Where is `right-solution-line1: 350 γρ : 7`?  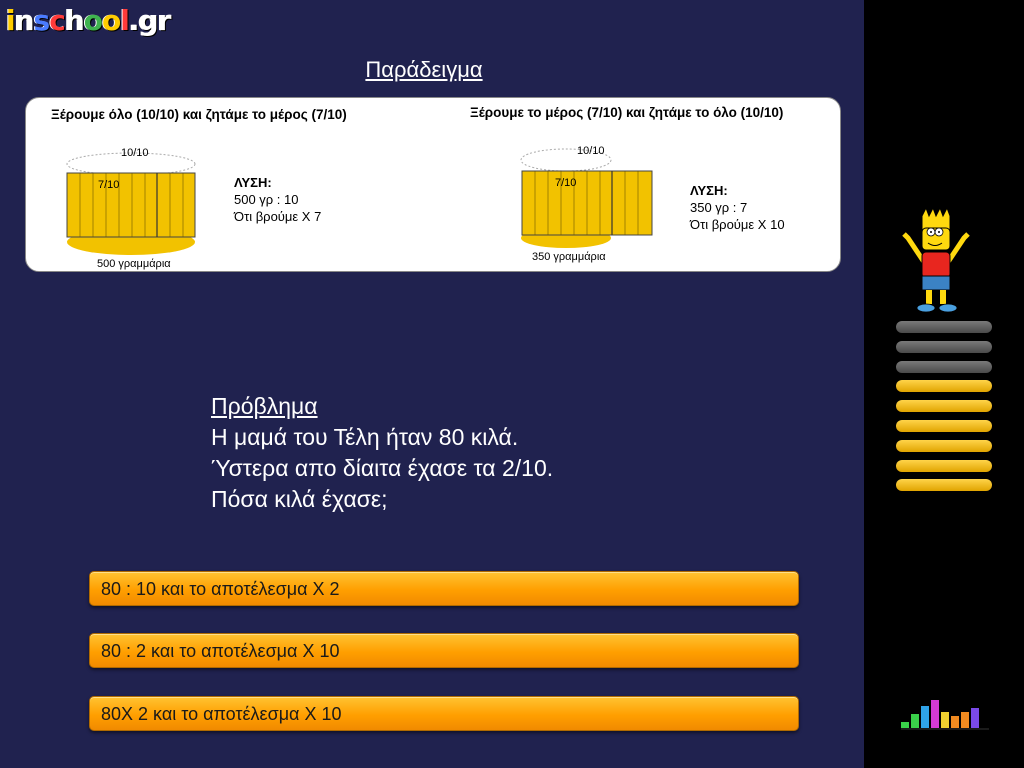 right-solution-line1: 350 γρ : 7 is located at coordinates (719, 207).